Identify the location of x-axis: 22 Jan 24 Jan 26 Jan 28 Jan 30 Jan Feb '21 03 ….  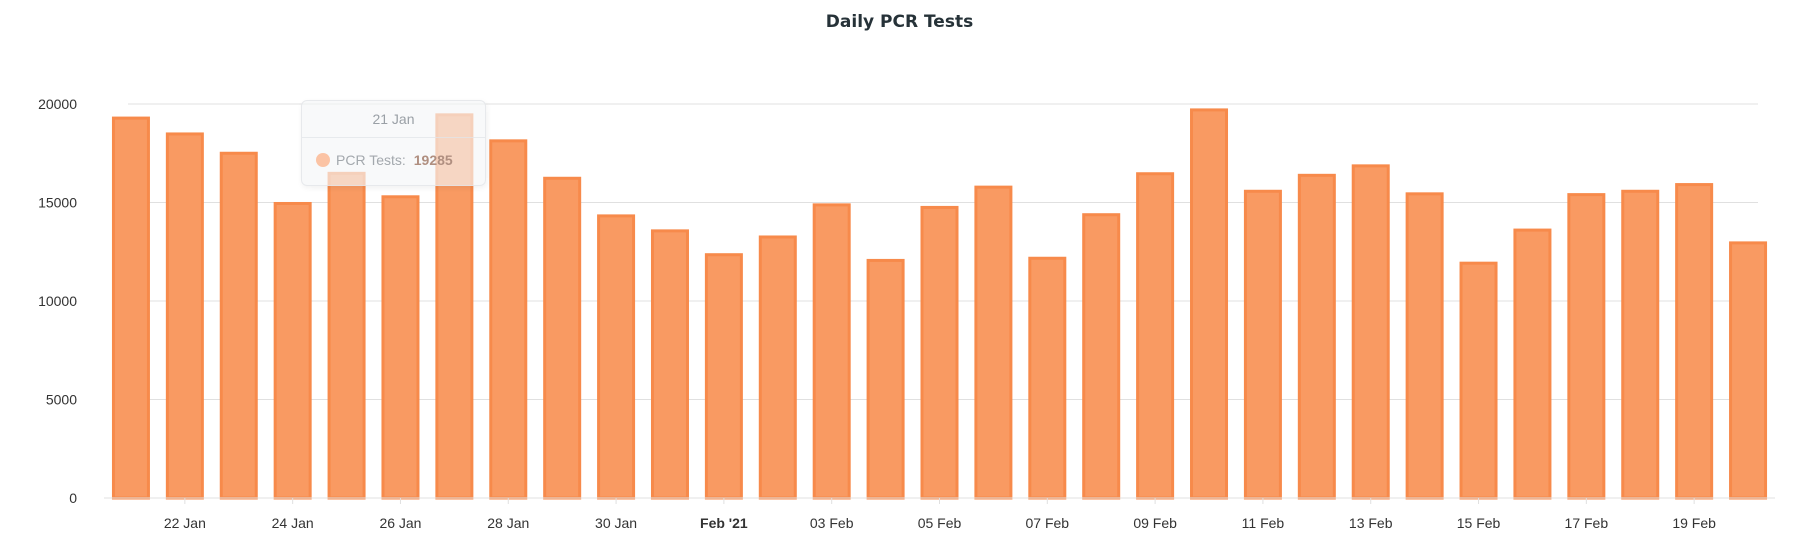
(939, 514).